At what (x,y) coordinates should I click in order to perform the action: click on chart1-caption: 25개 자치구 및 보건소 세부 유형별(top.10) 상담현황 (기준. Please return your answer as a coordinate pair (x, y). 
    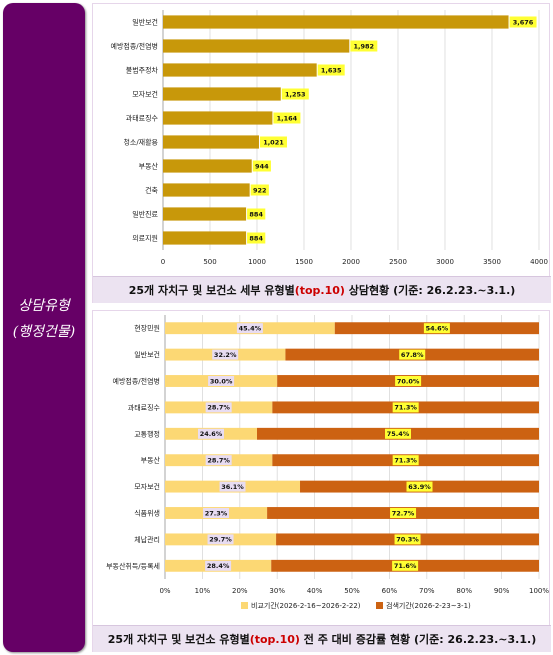
    Looking at the image, I should click on (322, 289).